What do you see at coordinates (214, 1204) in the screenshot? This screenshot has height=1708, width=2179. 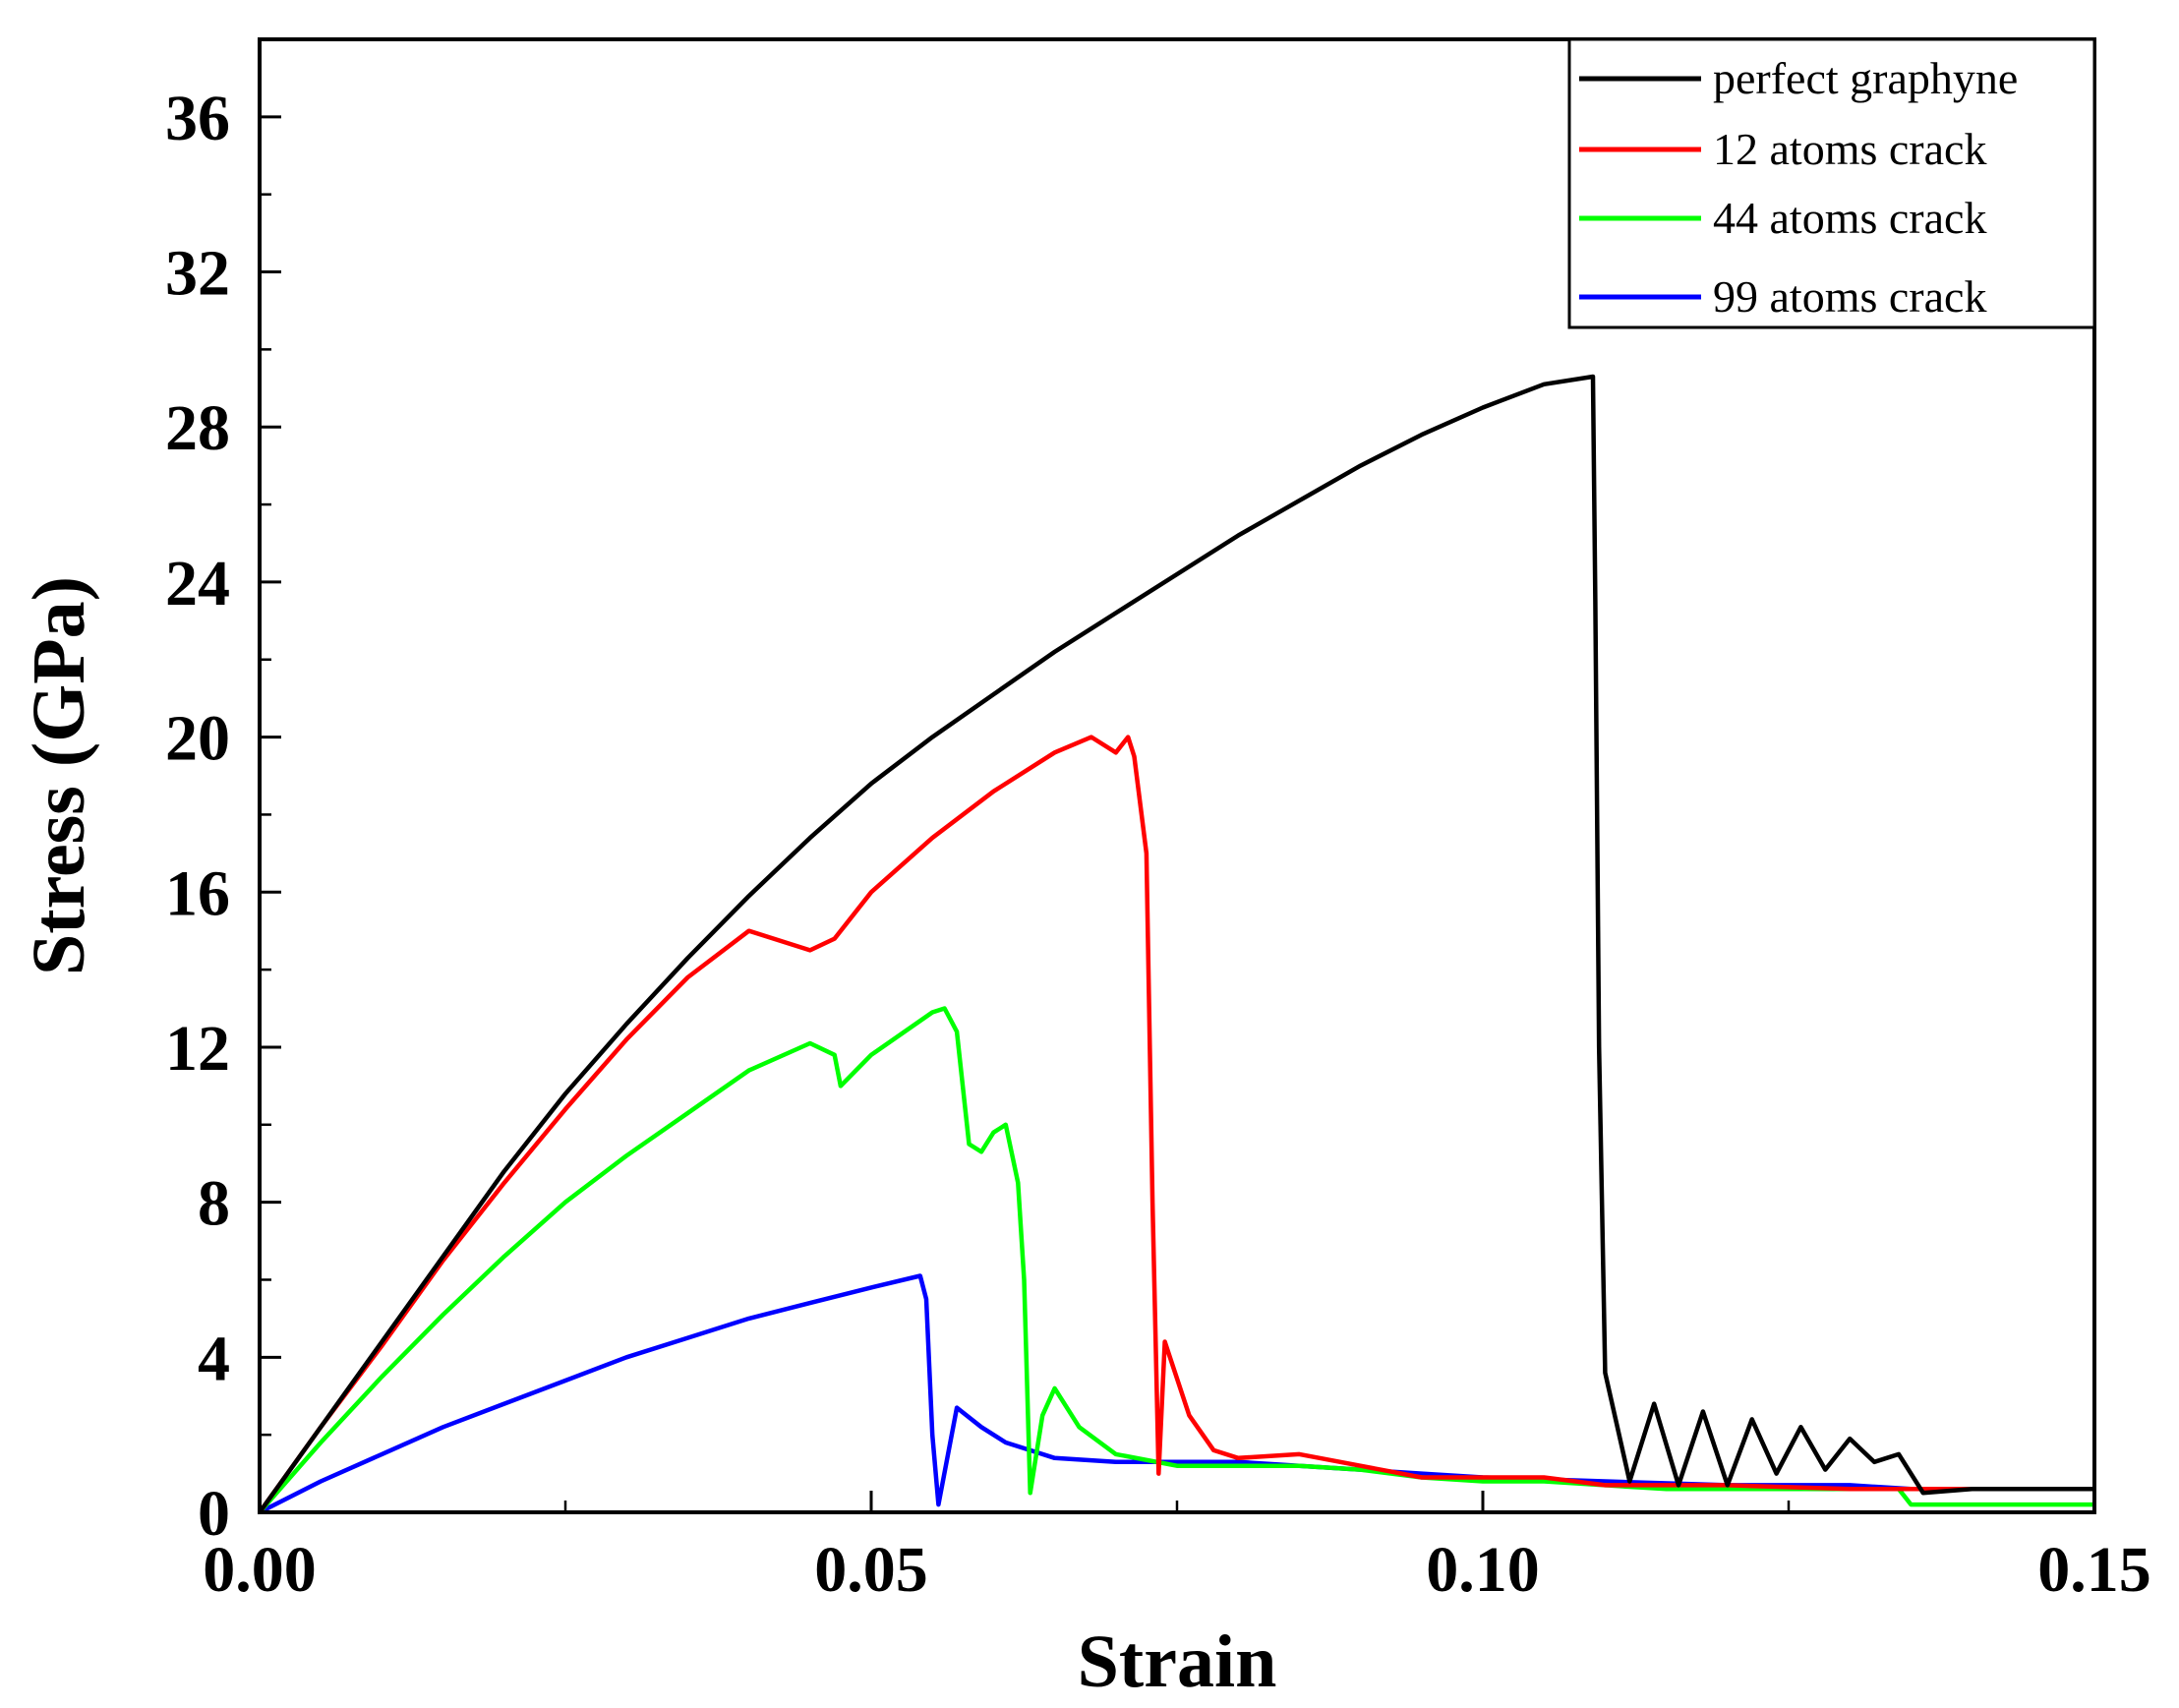 I see `y-tick-label: 8` at bounding box center [214, 1204].